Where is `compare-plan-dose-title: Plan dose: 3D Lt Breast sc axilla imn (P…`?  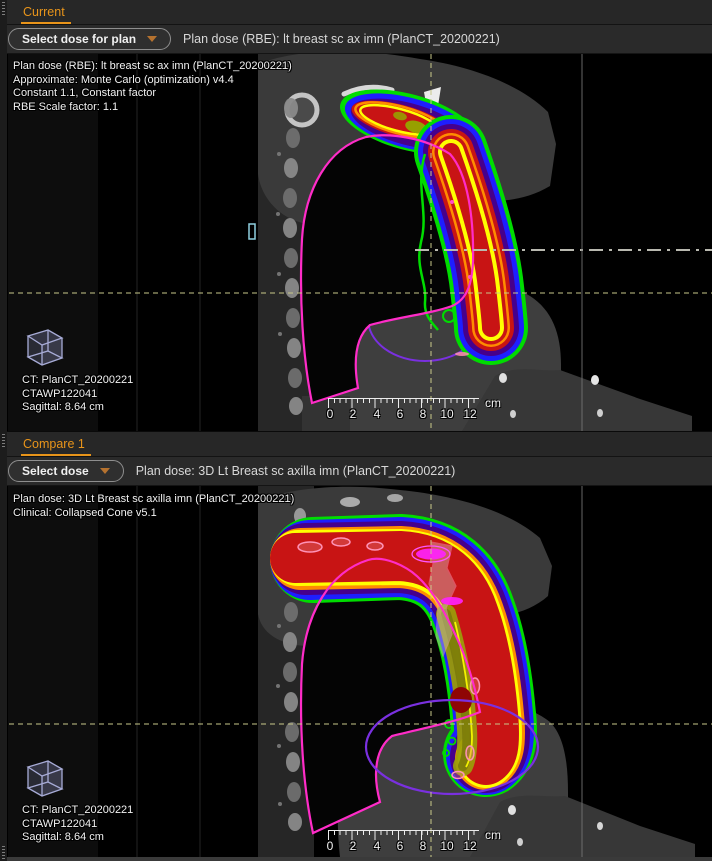 compare-plan-dose-title: Plan dose: 3D Lt Breast sc axilla imn (P… is located at coordinates (295, 471).